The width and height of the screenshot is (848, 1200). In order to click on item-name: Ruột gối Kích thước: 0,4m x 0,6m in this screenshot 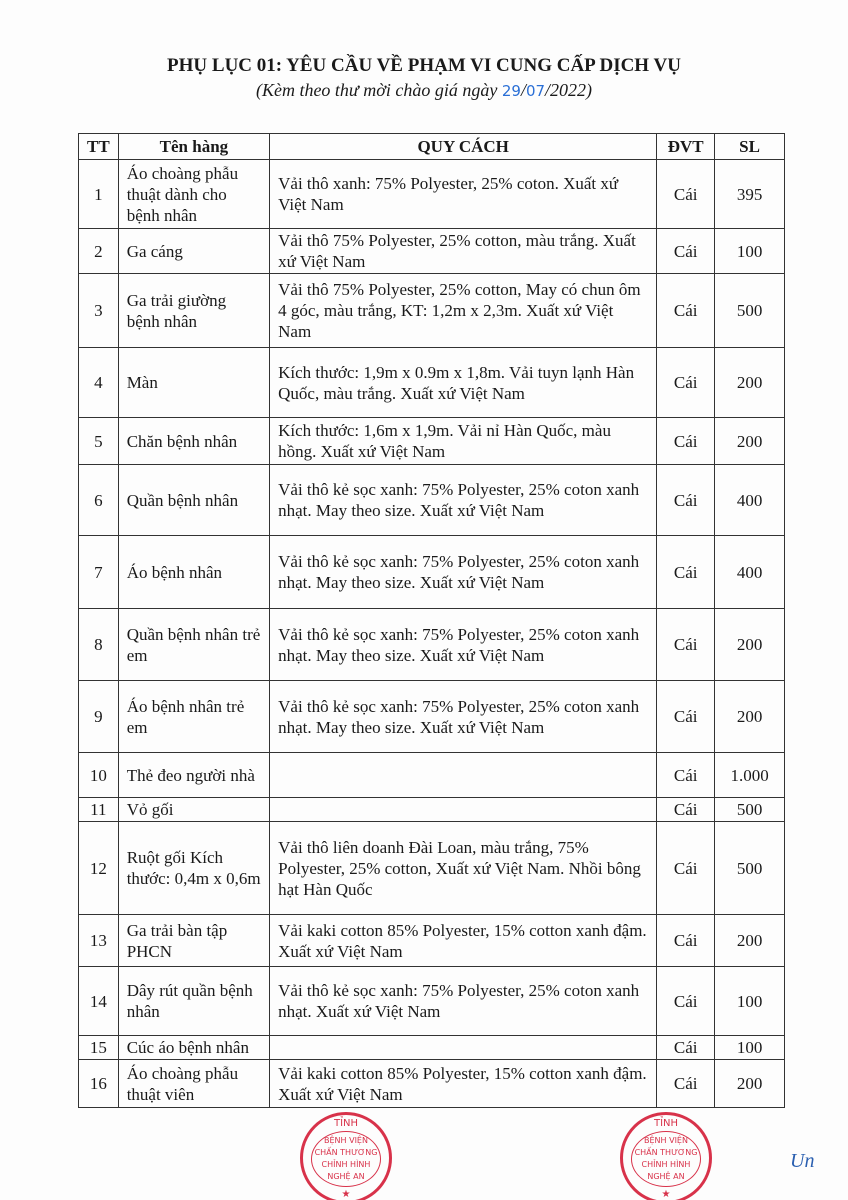, I will do `click(194, 868)`.